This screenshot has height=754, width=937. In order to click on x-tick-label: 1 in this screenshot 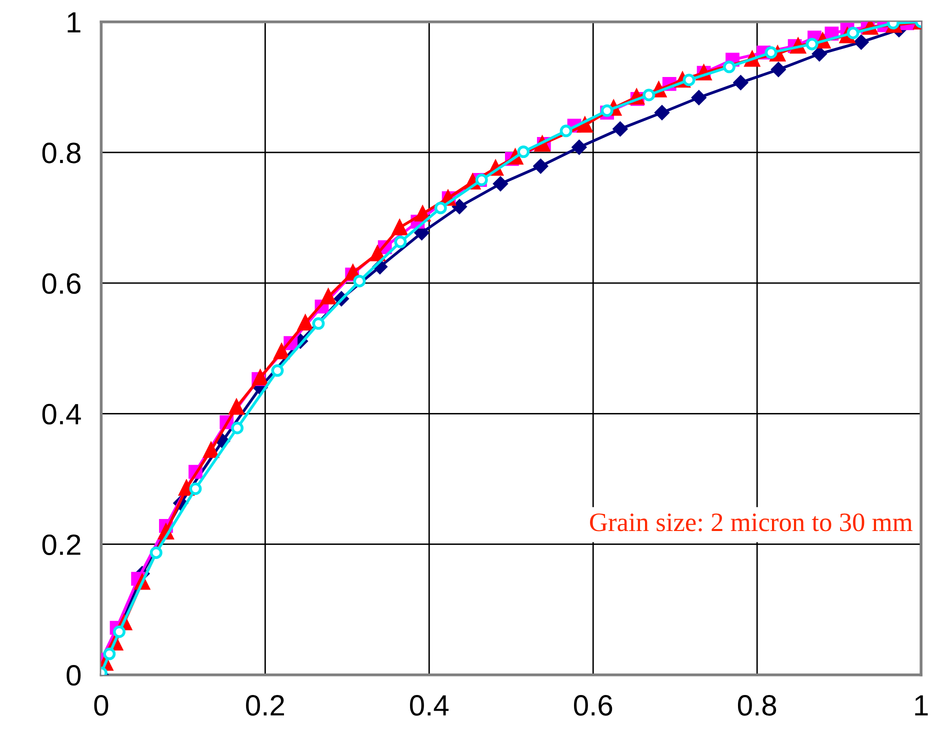, I will do `click(921, 705)`.